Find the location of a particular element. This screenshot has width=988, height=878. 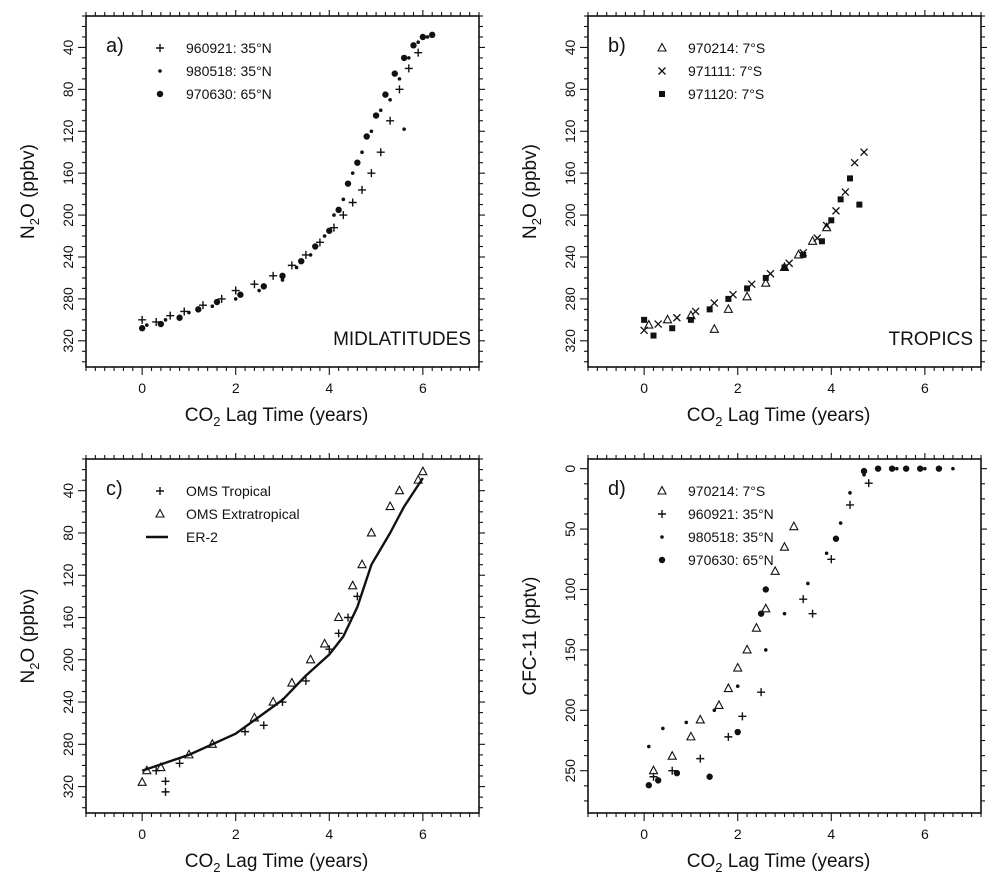

y-tick-label: 50 is located at coordinates (570, 529).